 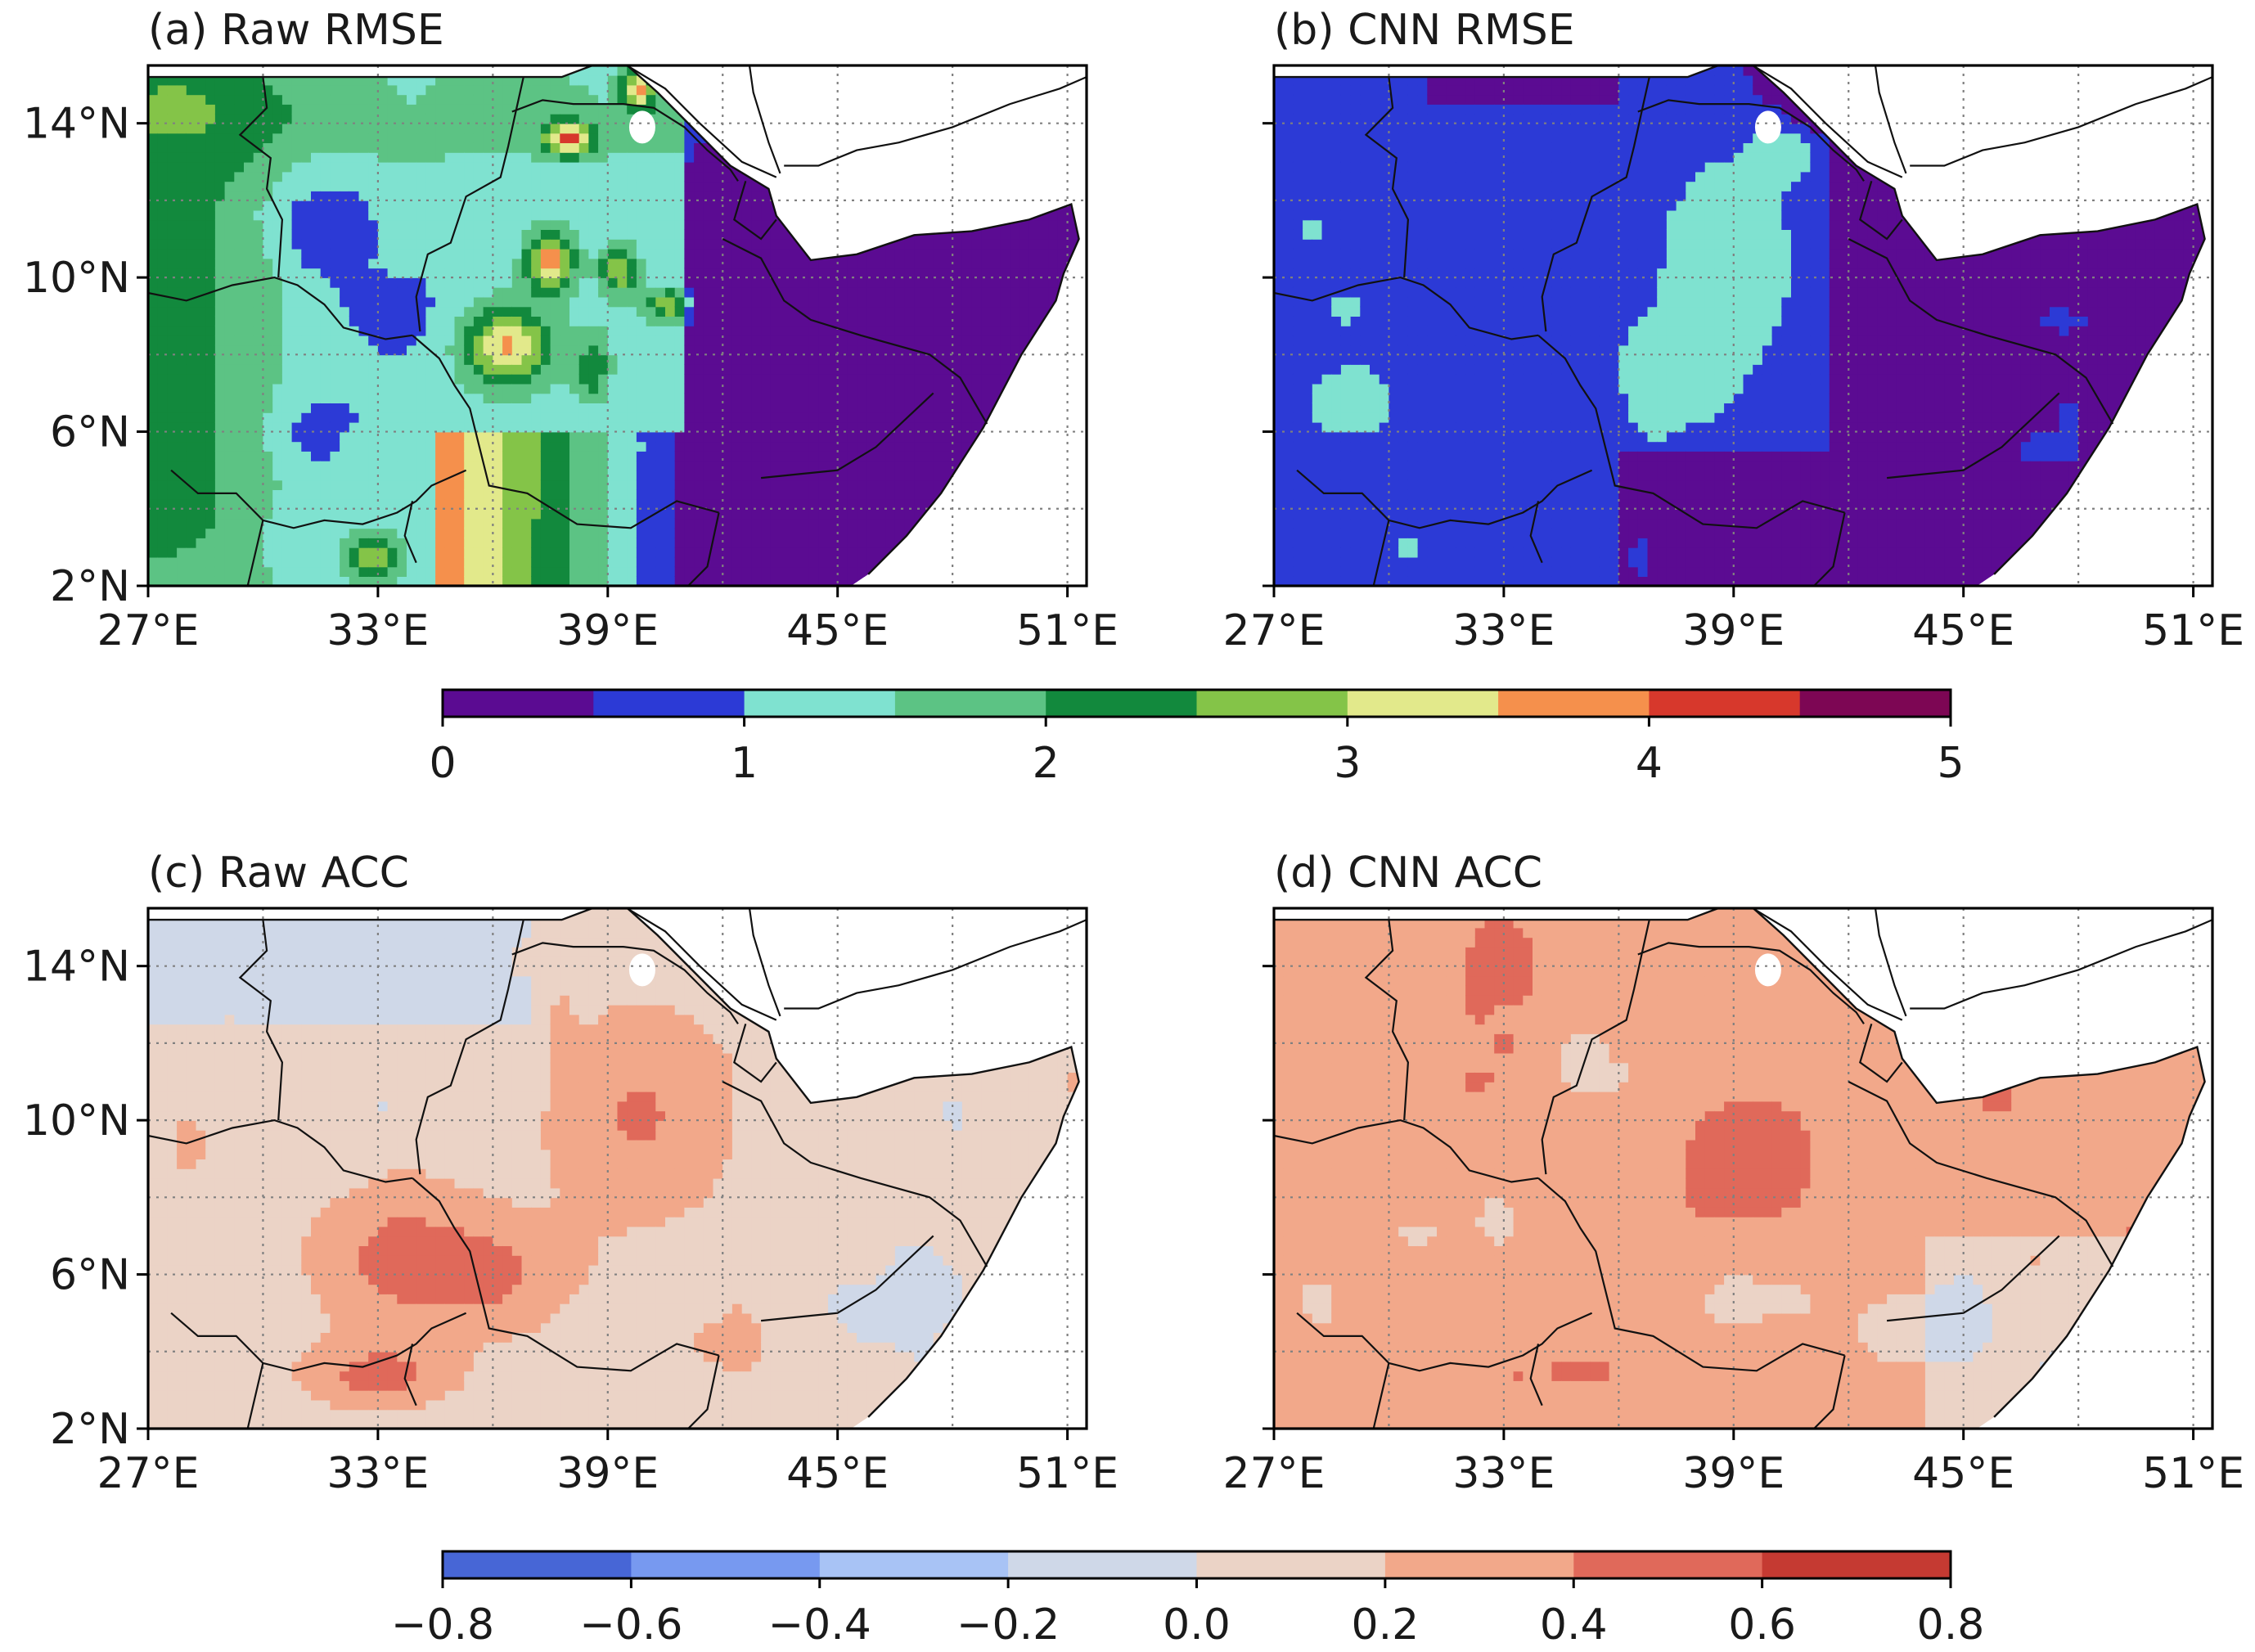 What do you see at coordinates (1951, 1625) in the screenshot?
I see `colorbar-tick-label: 0.8` at bounding box center [1951, 1625].